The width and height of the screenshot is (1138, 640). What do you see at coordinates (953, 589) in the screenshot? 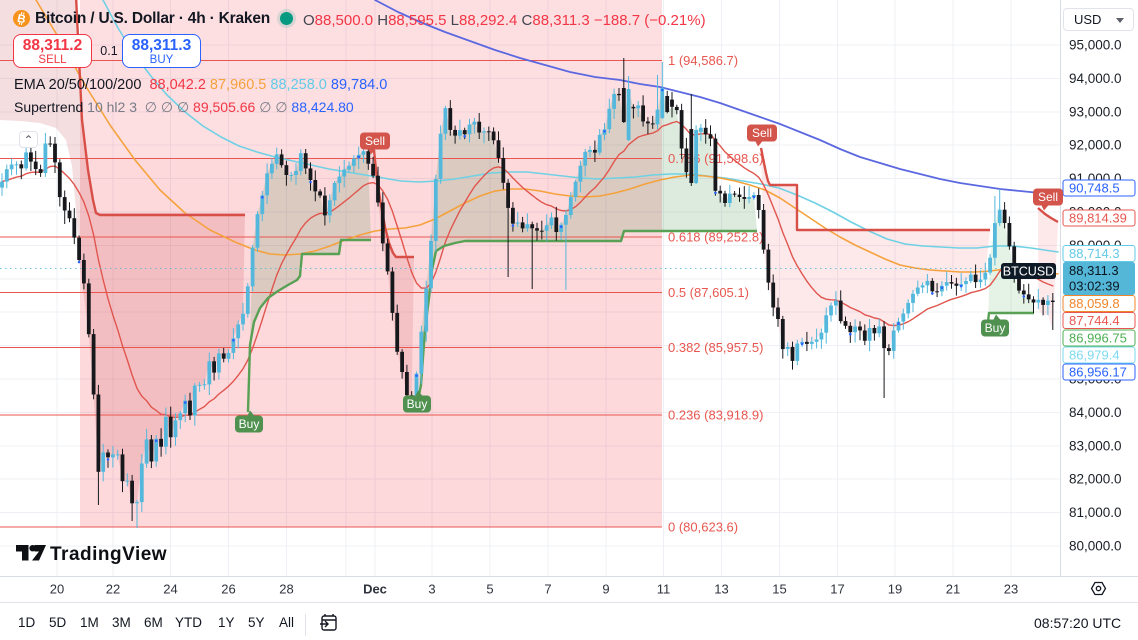
I see `svg-text: 21` at bounding box center [953, 589].